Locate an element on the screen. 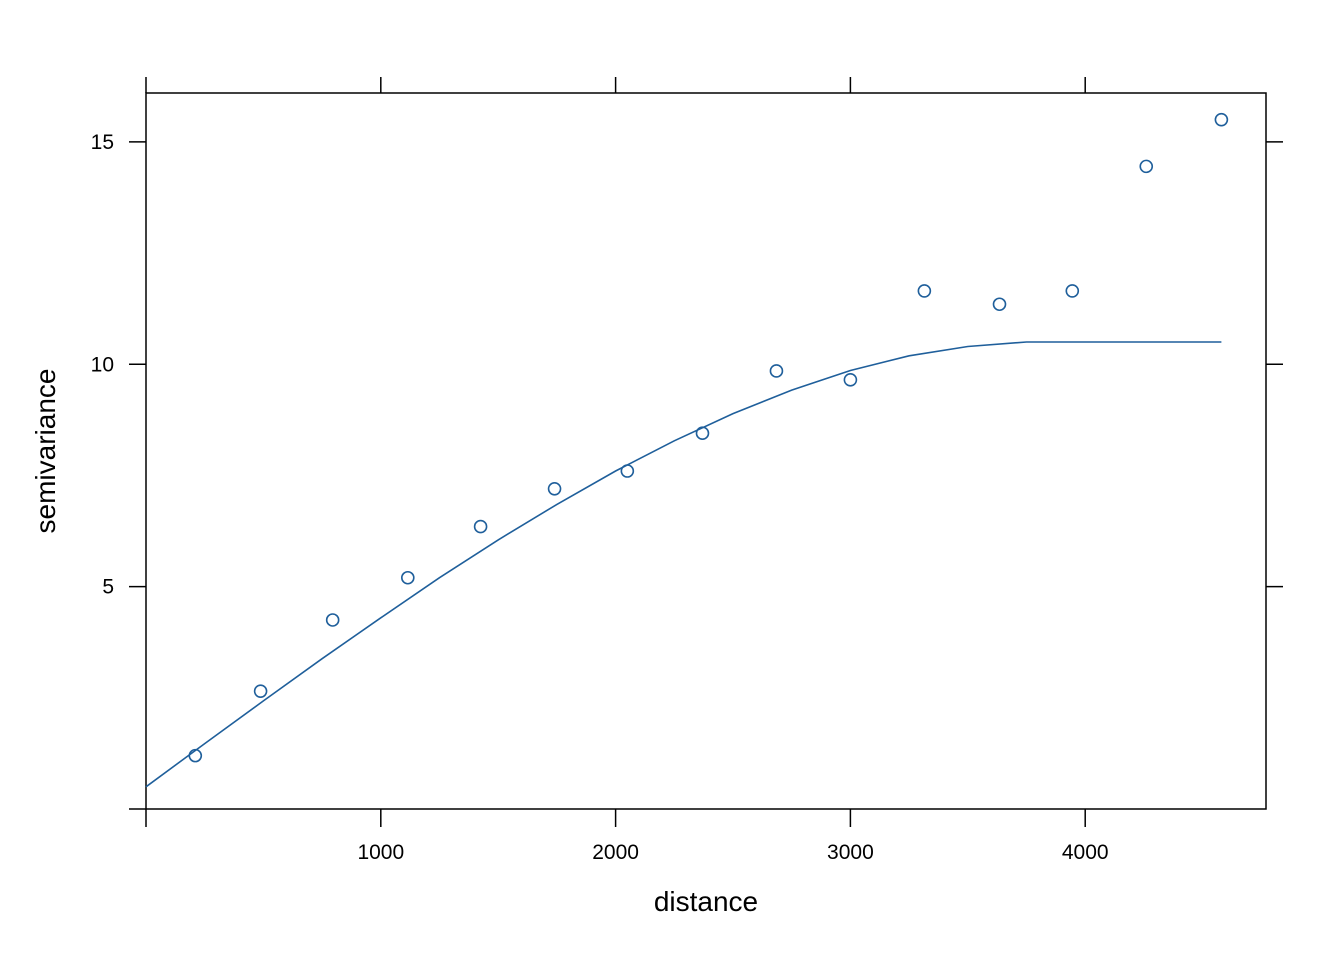 The width and height of the screenshot is (1344, 960). y-tick-label: 15 is located at coordinates (102, 142).